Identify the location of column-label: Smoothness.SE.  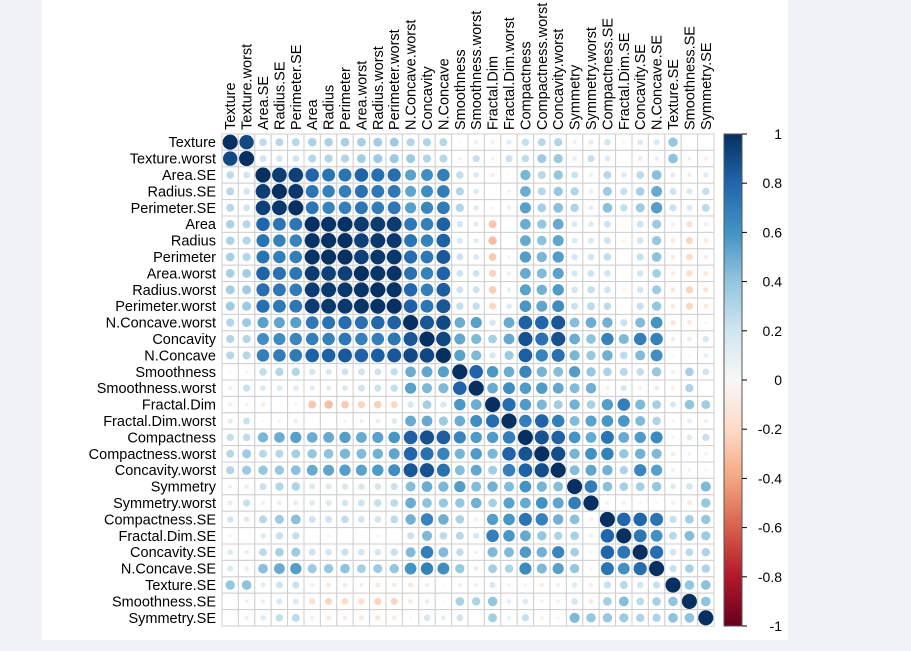
(690, 78).